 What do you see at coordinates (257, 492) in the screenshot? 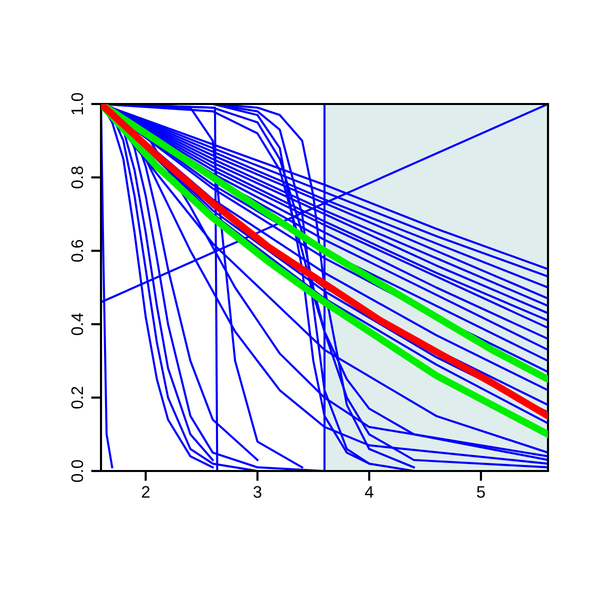
I see `x-tick-label: 3` at bounding box center [257, 492].